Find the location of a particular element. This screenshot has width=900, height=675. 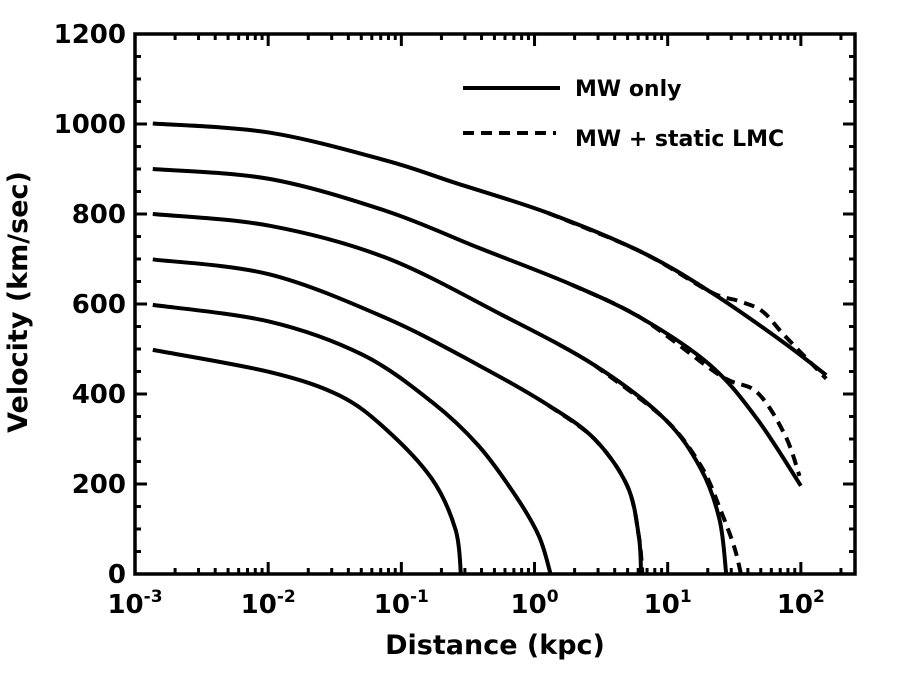

y-tick-labels: 0 200 400 600 800 1000 1200 is located at coordinates (90, 305).